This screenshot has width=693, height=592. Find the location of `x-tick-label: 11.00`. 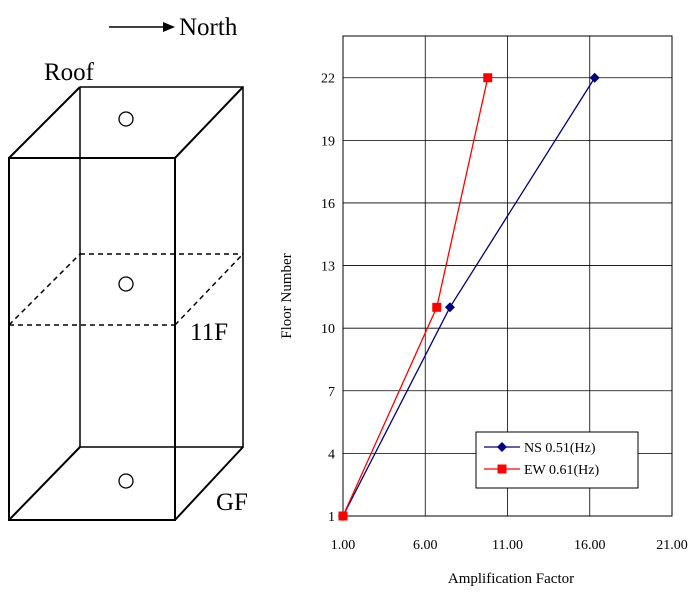

x-tick-label: 11.00 is located at coordinates (507, 545).